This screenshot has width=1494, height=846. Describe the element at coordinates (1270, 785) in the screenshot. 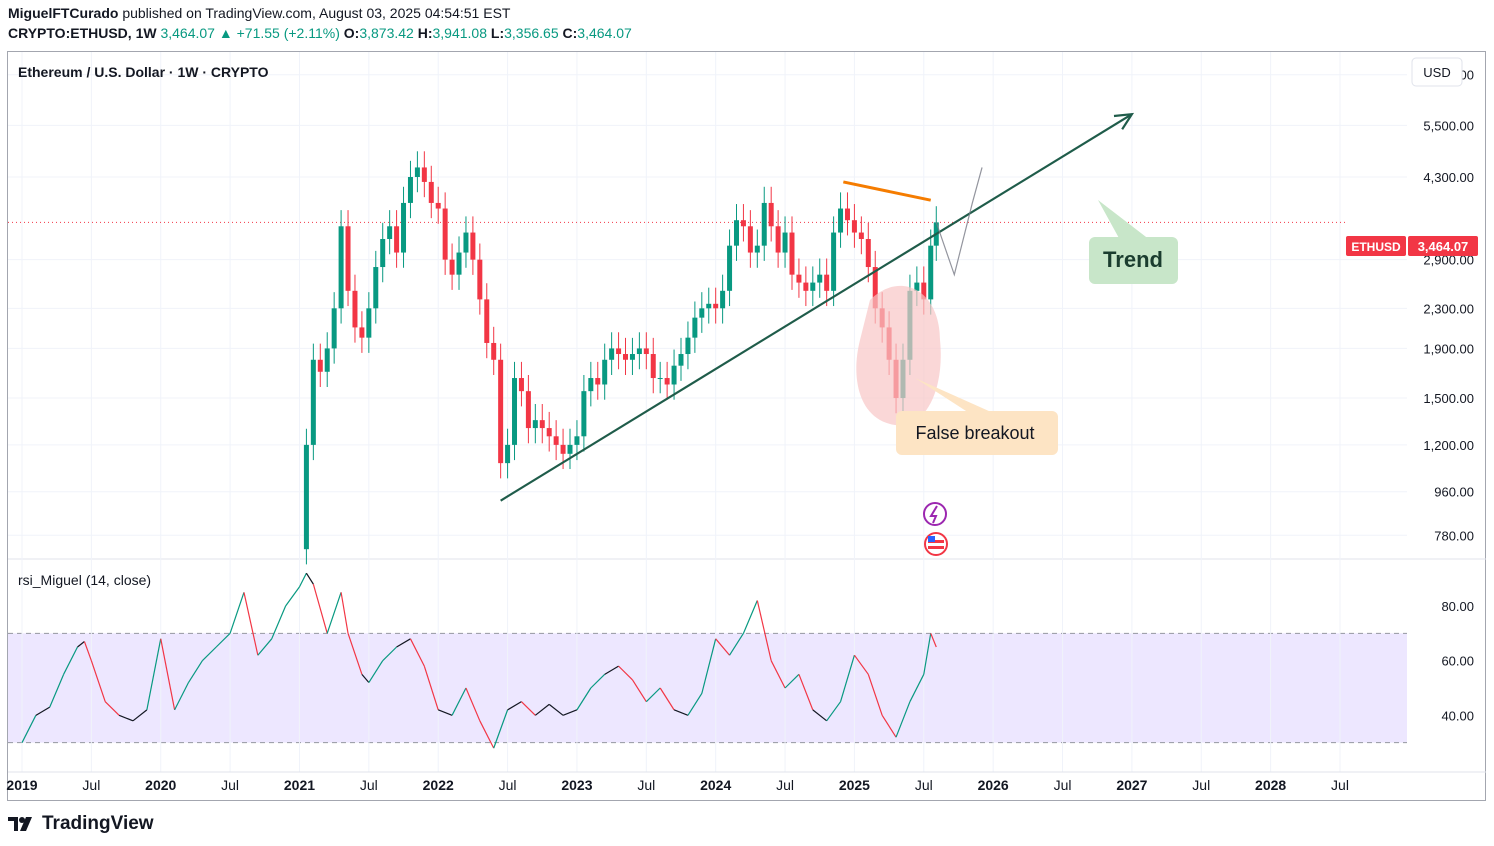

I see `x-tick-label: 2028` at that location.